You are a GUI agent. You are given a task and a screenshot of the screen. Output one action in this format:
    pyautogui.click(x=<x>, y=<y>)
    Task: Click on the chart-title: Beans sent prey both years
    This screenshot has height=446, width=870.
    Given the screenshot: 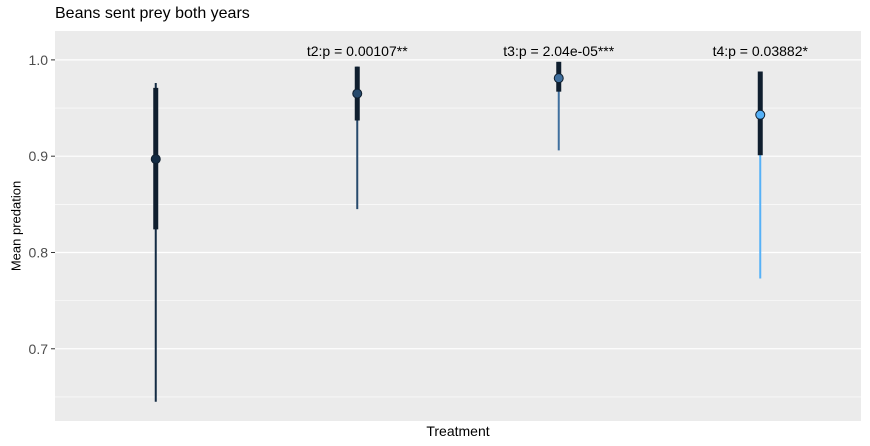 What is the action you would take?
    pyautogui.click(x=152, y=13)
    